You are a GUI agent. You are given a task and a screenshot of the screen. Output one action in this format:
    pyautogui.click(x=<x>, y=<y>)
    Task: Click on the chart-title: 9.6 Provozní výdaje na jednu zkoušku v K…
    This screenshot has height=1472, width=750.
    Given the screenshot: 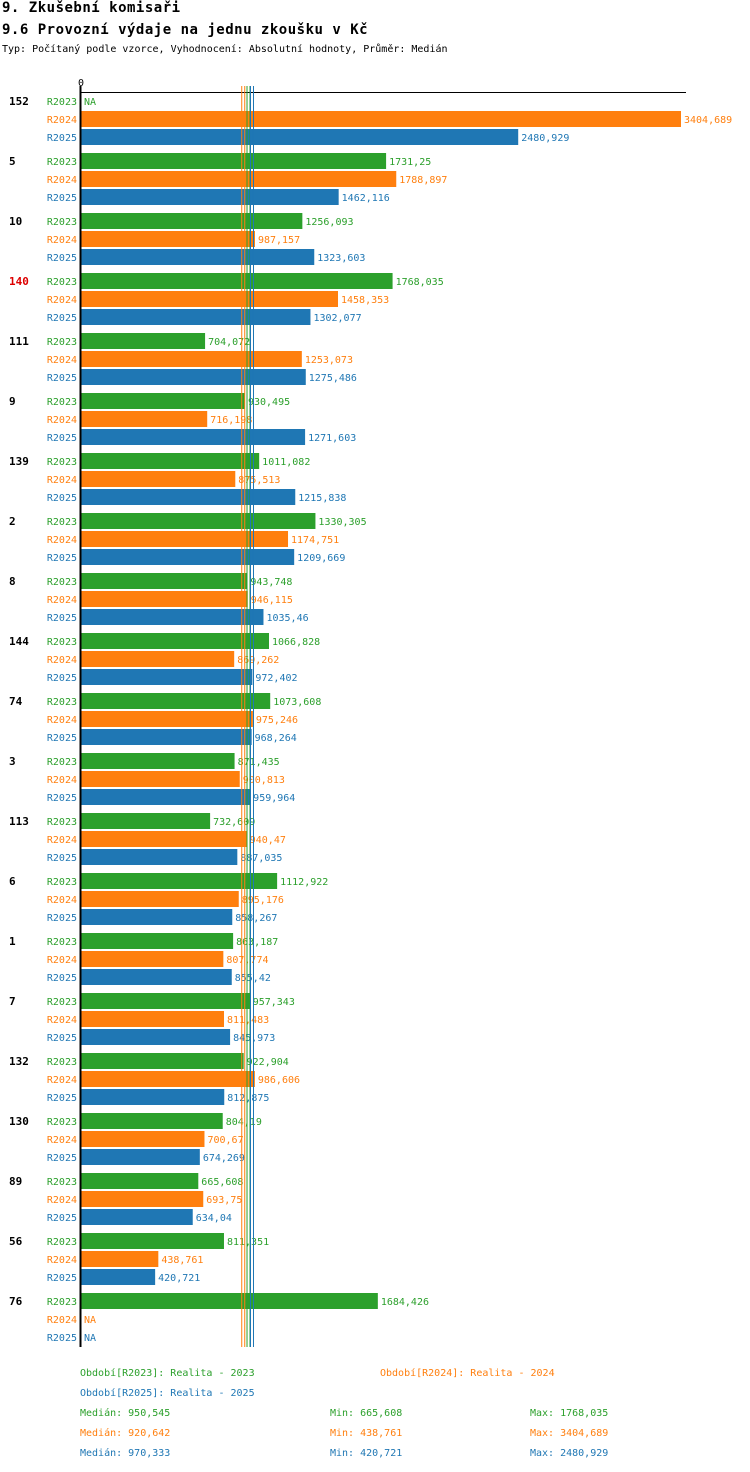 What is the action you would take?
    pyautogui.click(x=185, y=30)
    